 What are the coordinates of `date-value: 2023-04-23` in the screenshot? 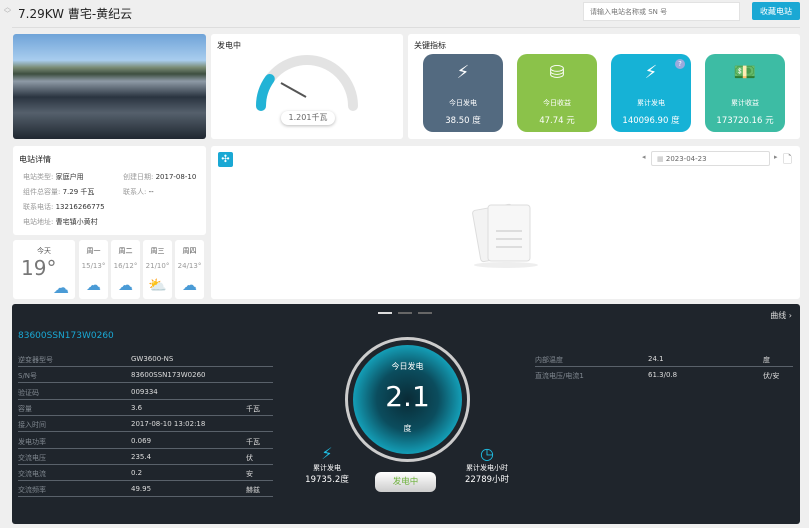 It's located at (686, 159).